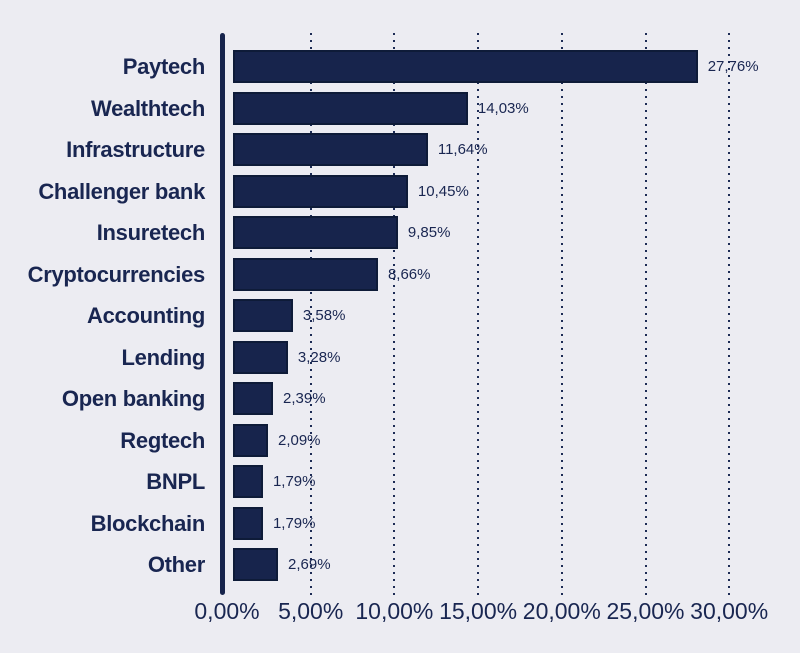  Describe the element at coordinates (121, 191) in the screenshot. I see `category-label: Challenger bank` at that location.